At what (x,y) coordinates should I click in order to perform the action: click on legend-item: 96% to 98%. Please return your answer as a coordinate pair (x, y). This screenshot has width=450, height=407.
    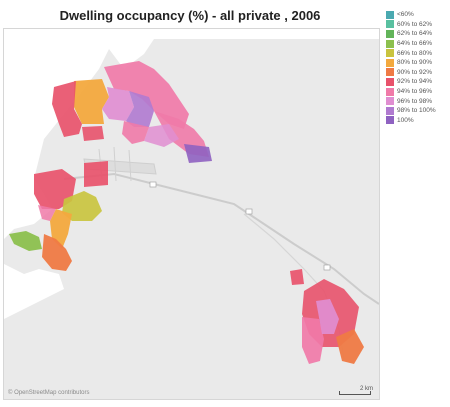
    Looking at the image, I should click on (417, 101).